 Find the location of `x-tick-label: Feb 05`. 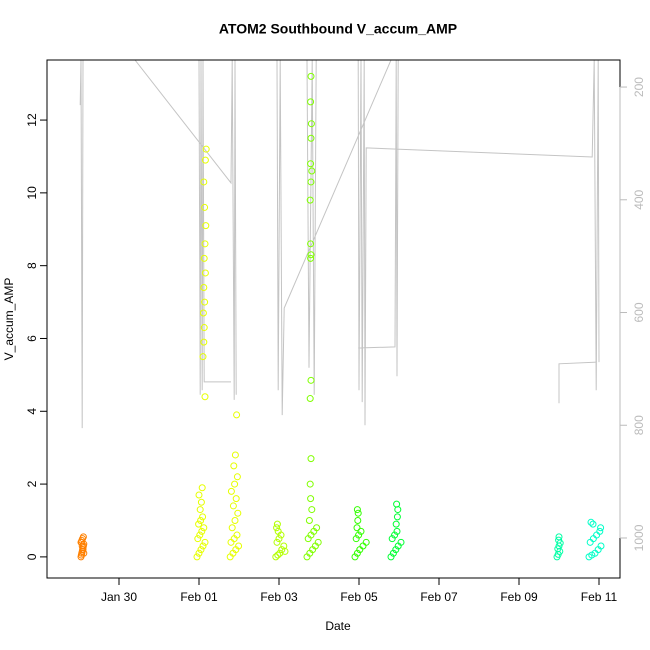

x-tick-label: Feb 05 is located at coordinates (359, 597).